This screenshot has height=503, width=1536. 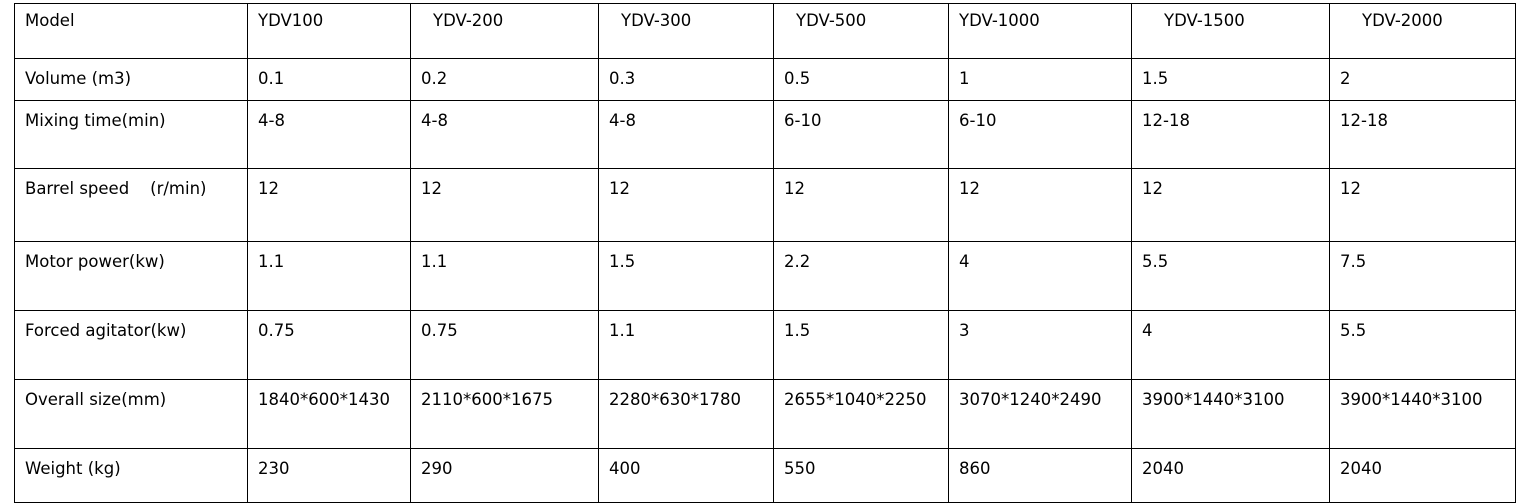 What do you see at coordinates (131, 79) in the screenshot?
I see `row-label: Volume (m3)` at bounding box center [131, 79].